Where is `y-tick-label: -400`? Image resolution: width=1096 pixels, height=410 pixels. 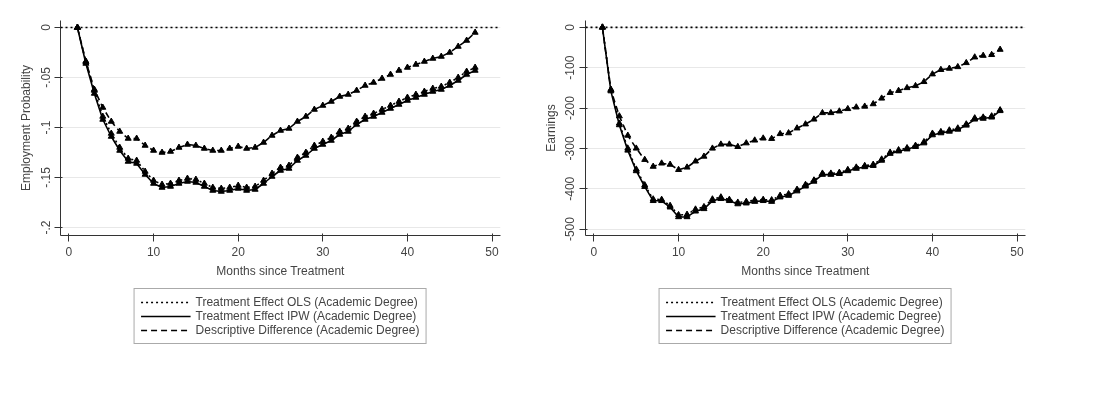
y-tick-label: -400 is located at coordinates (570, 188).